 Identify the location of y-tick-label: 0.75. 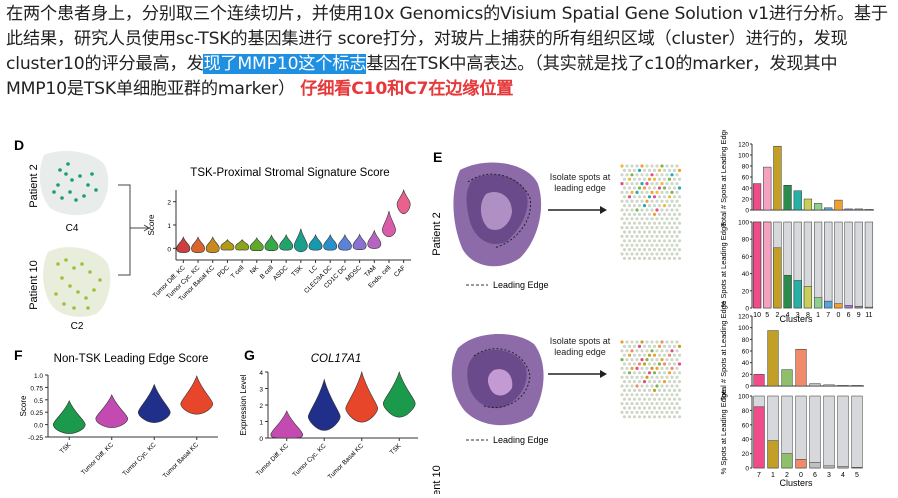
(36, 388).